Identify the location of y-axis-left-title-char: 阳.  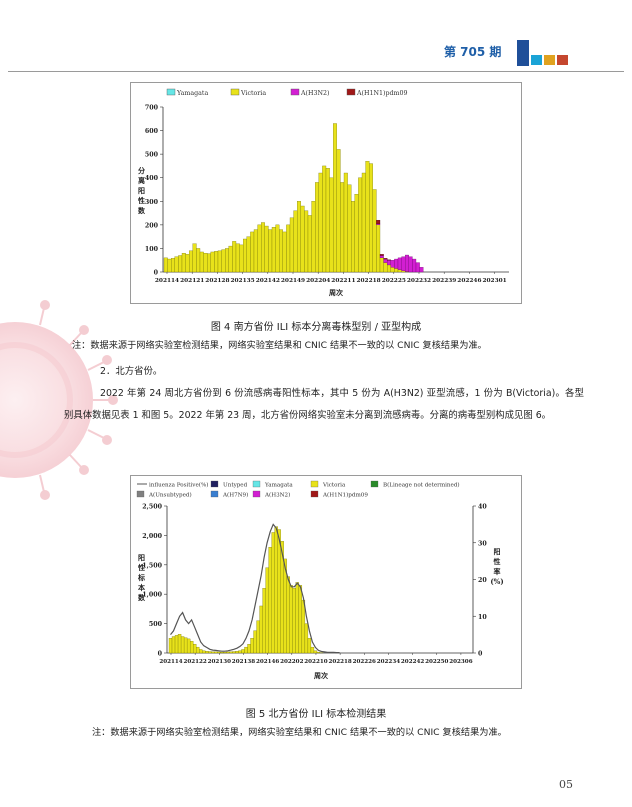
(141, 557).